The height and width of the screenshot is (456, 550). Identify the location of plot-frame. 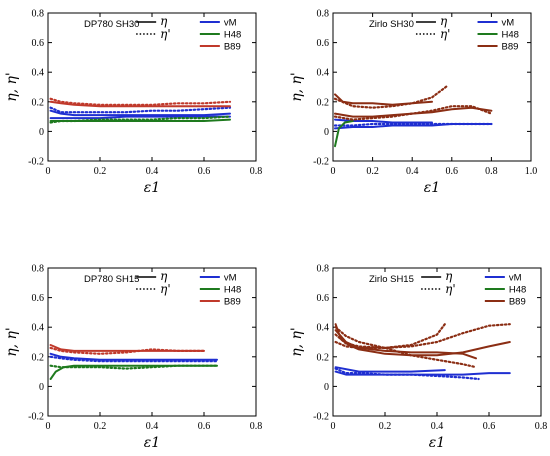
(432, 87).